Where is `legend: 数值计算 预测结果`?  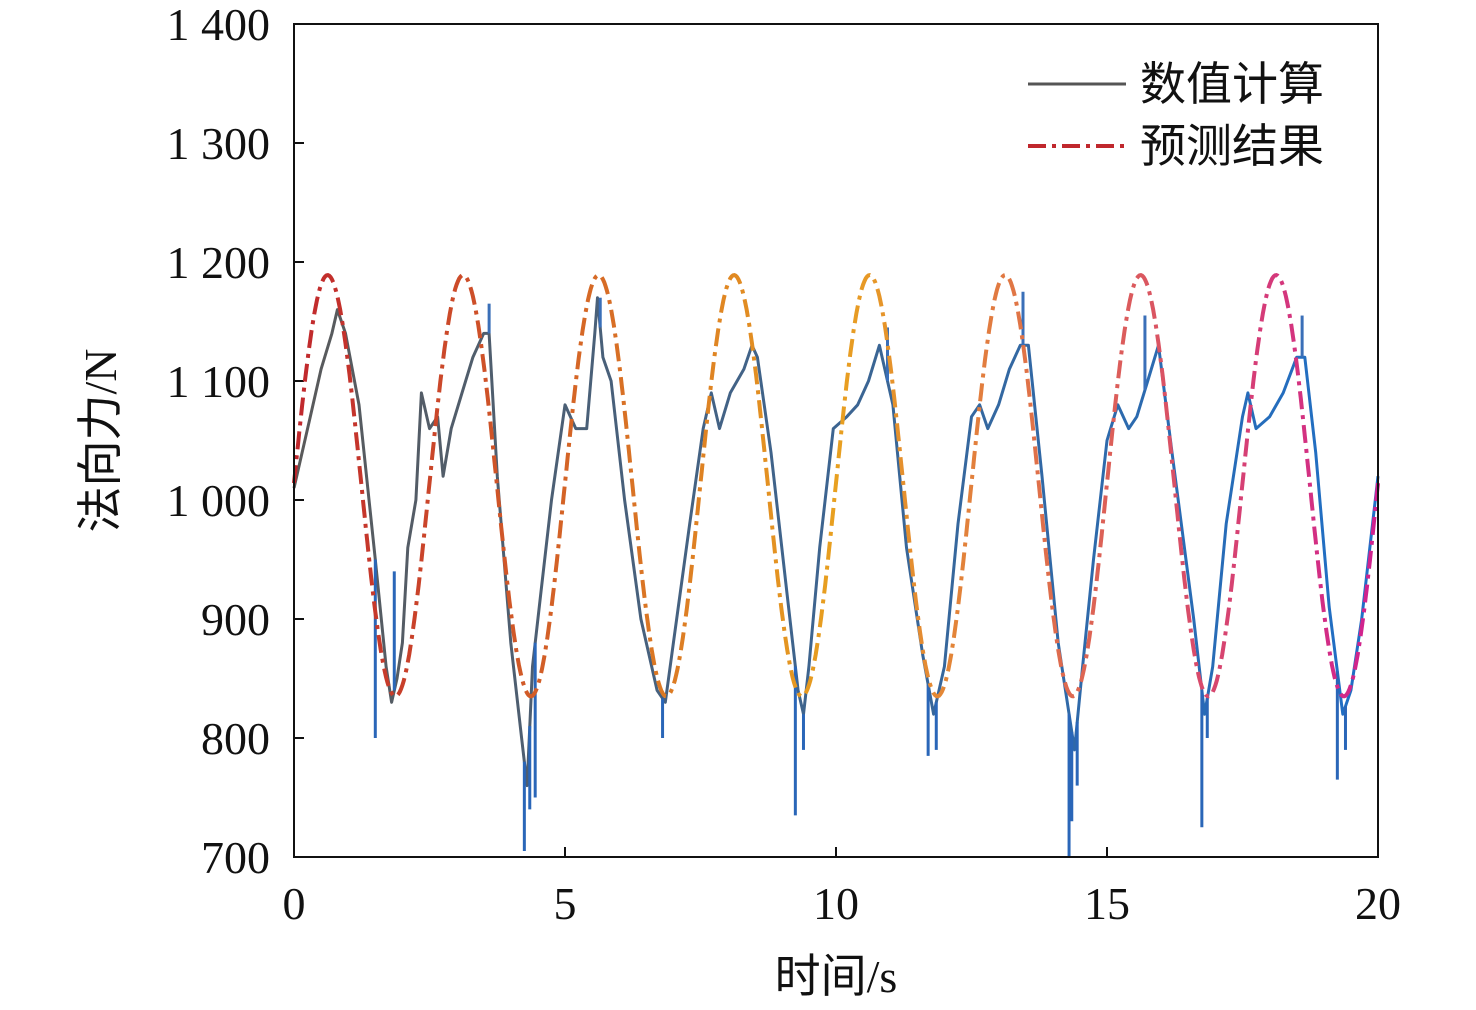 legend: 数值计算 预测结果 is located at coordinates (1176, 115).